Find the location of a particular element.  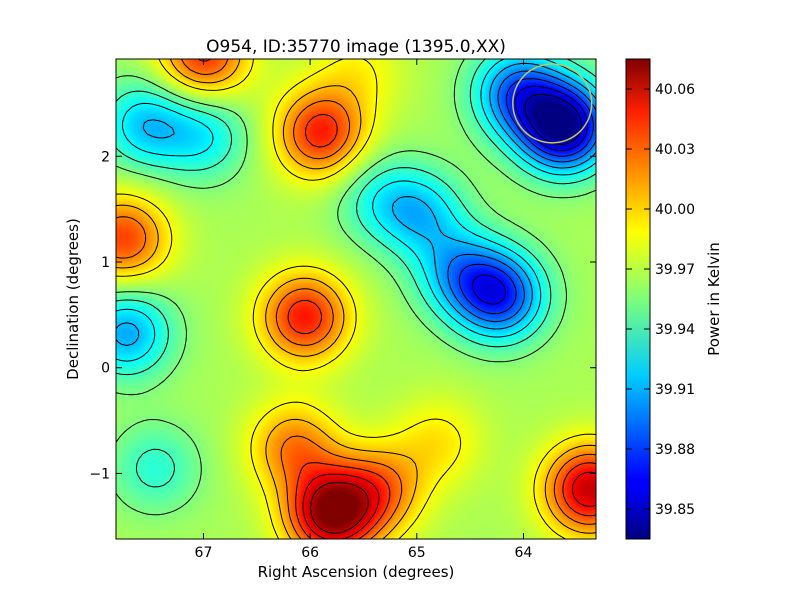

colorbar-gradient is located at coordinates (638, 299).